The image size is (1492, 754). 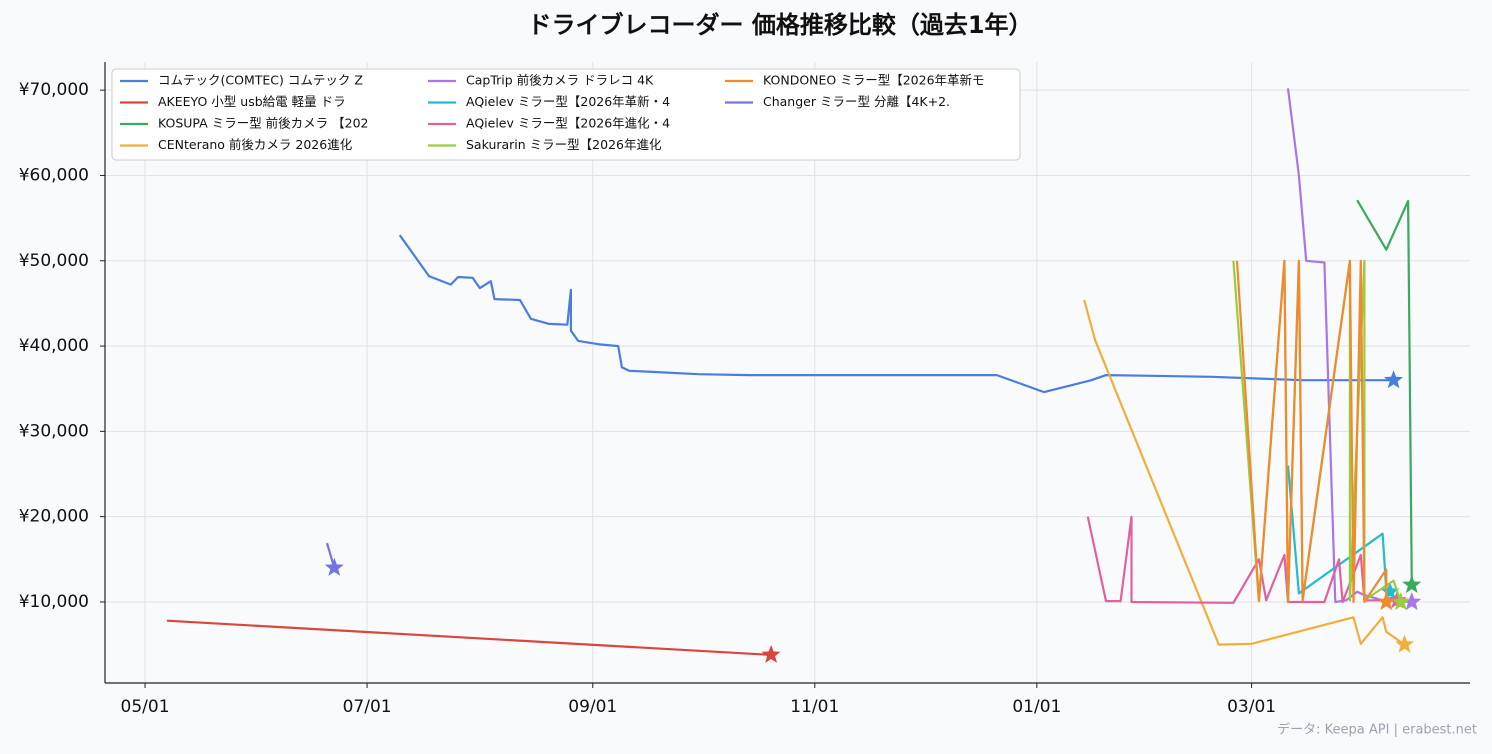 I want to click on legend-label: KONDONEO ミラー型【2026年革新モ, so click(x=874, y=80).